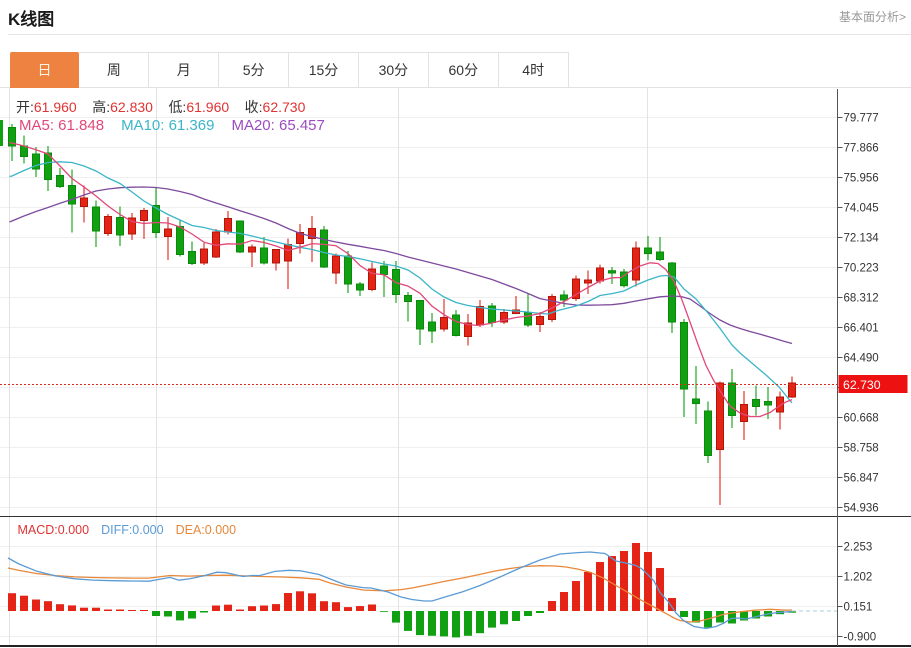 Image resolution: width=911 pixels, height=648 pixels. I want to click on svg-text: 79.777, so click(861, 119).